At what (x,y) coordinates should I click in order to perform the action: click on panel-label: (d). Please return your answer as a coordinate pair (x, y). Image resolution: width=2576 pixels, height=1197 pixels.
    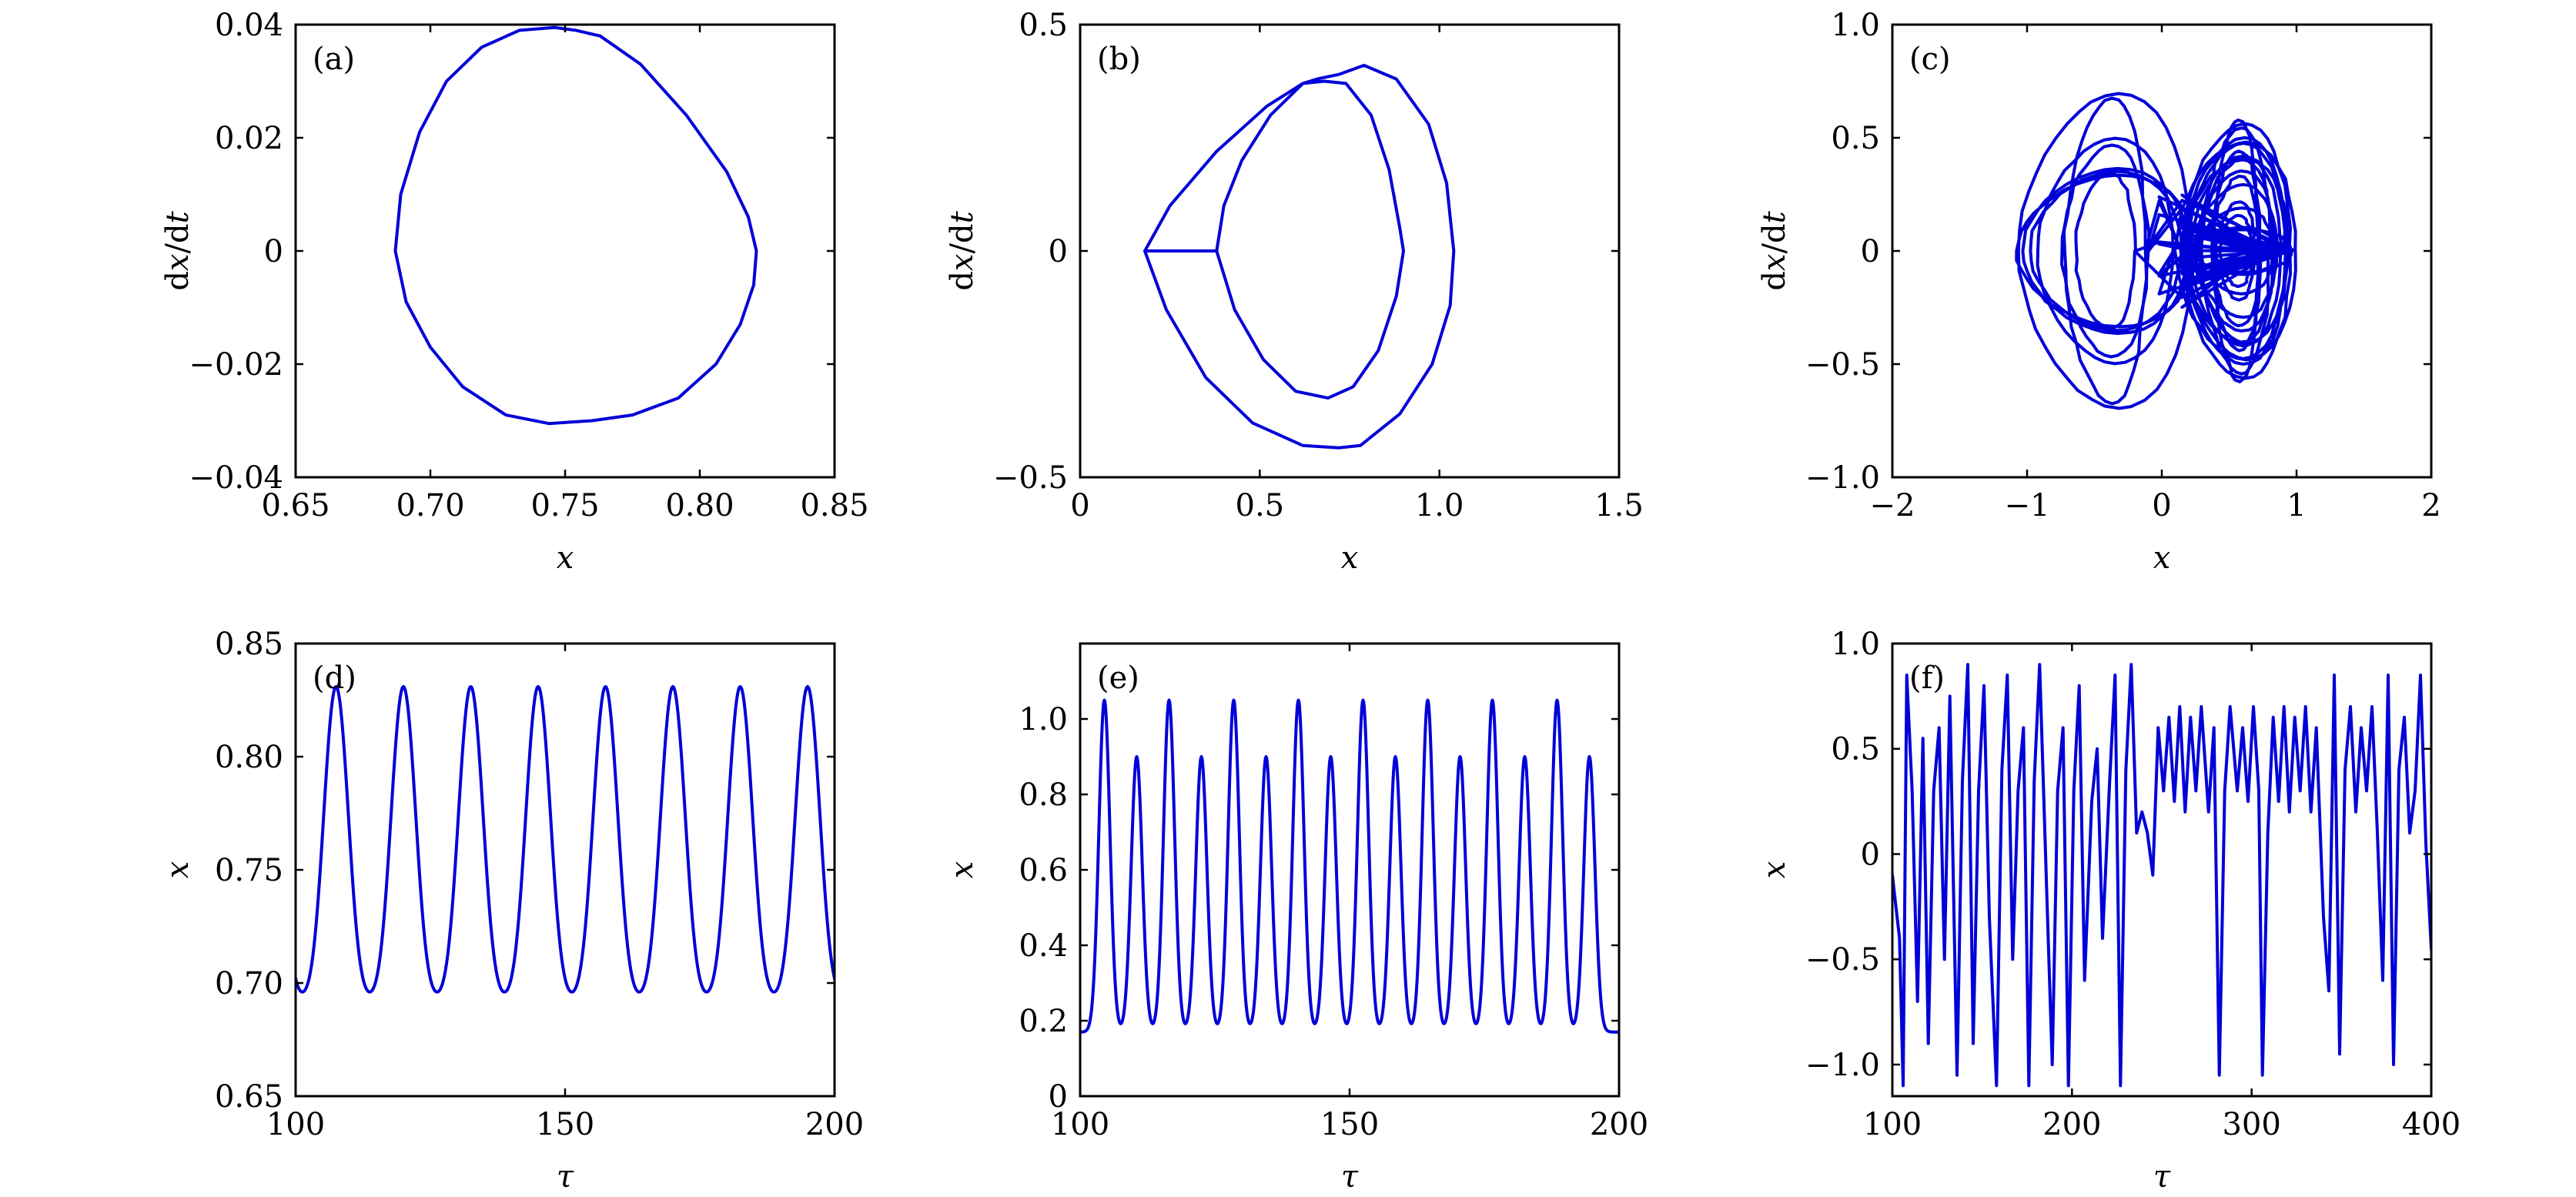
    Looking at the image, I should click on (335, 678).